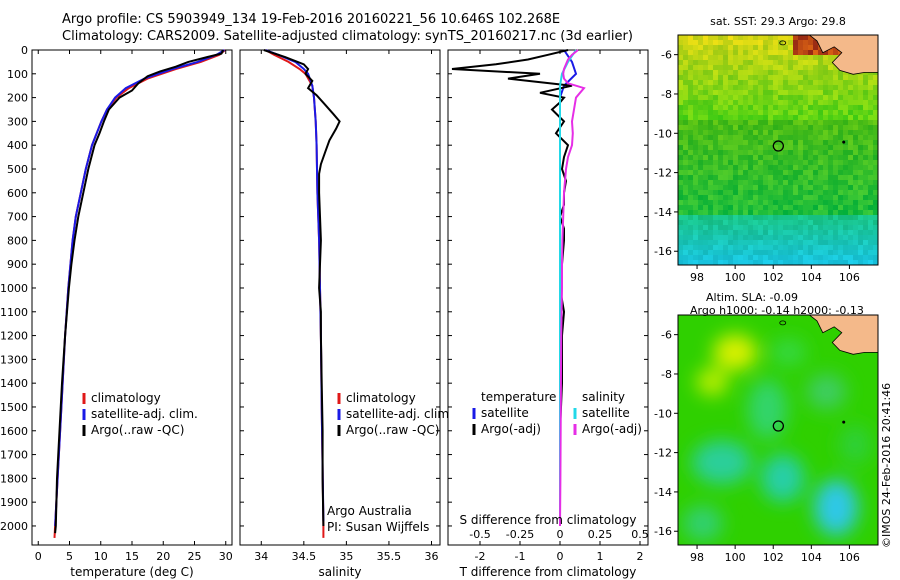 This screenshot has width=900, height=580. Describe the element at coordinates (378, 527) in the screenshot. I see `annotation-pi: PI: Susan Wijffels` at that location.